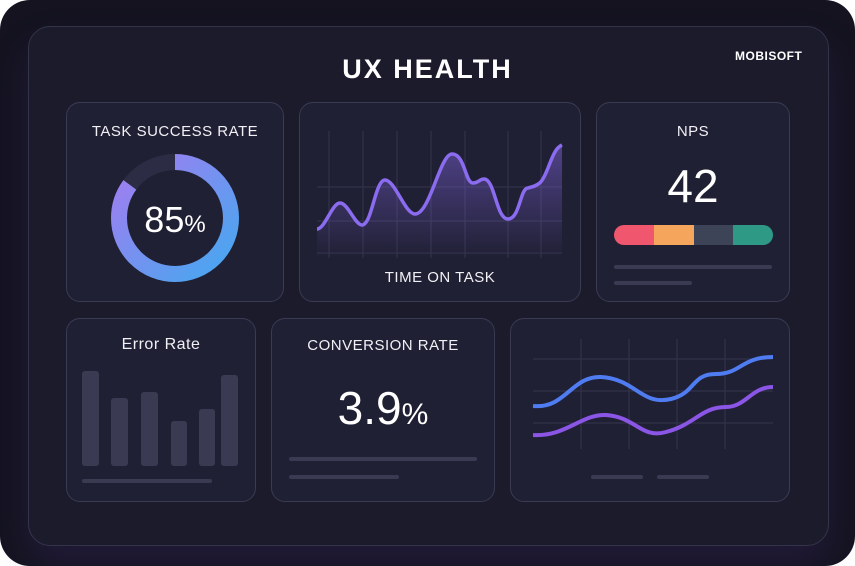 Image resolution: width=855 pixels, height=566 pixels. Describe the element at coordinates (653, 382) in the screenshot. I see `trend-line-blue` at that location.